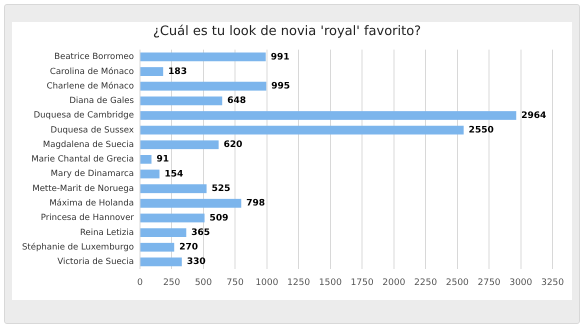 This screenshot has width=584, height=329. Describe the element at coordinates (330, 283) in the screenshot. I see `x-tick-label: 1500` at that location.